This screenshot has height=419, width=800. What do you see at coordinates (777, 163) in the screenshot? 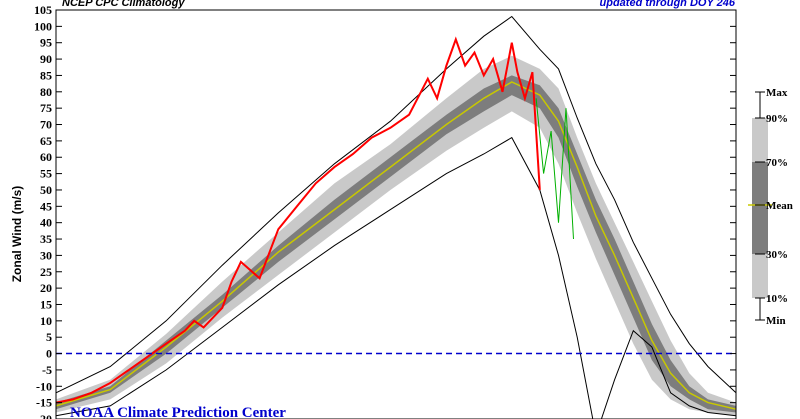
I see `legend-label: 70%` at bounding box center [777, 163].